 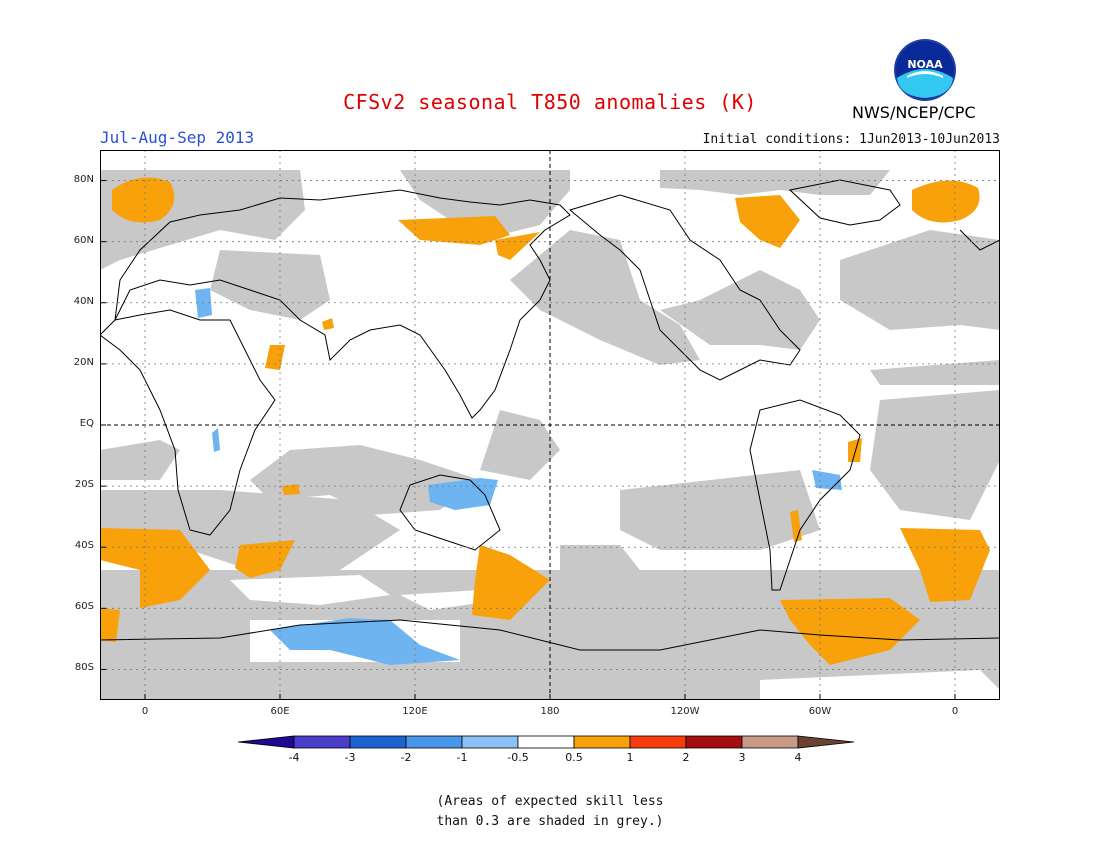 I want to click on latitude-label: 60N, so click(x=83, y=240).